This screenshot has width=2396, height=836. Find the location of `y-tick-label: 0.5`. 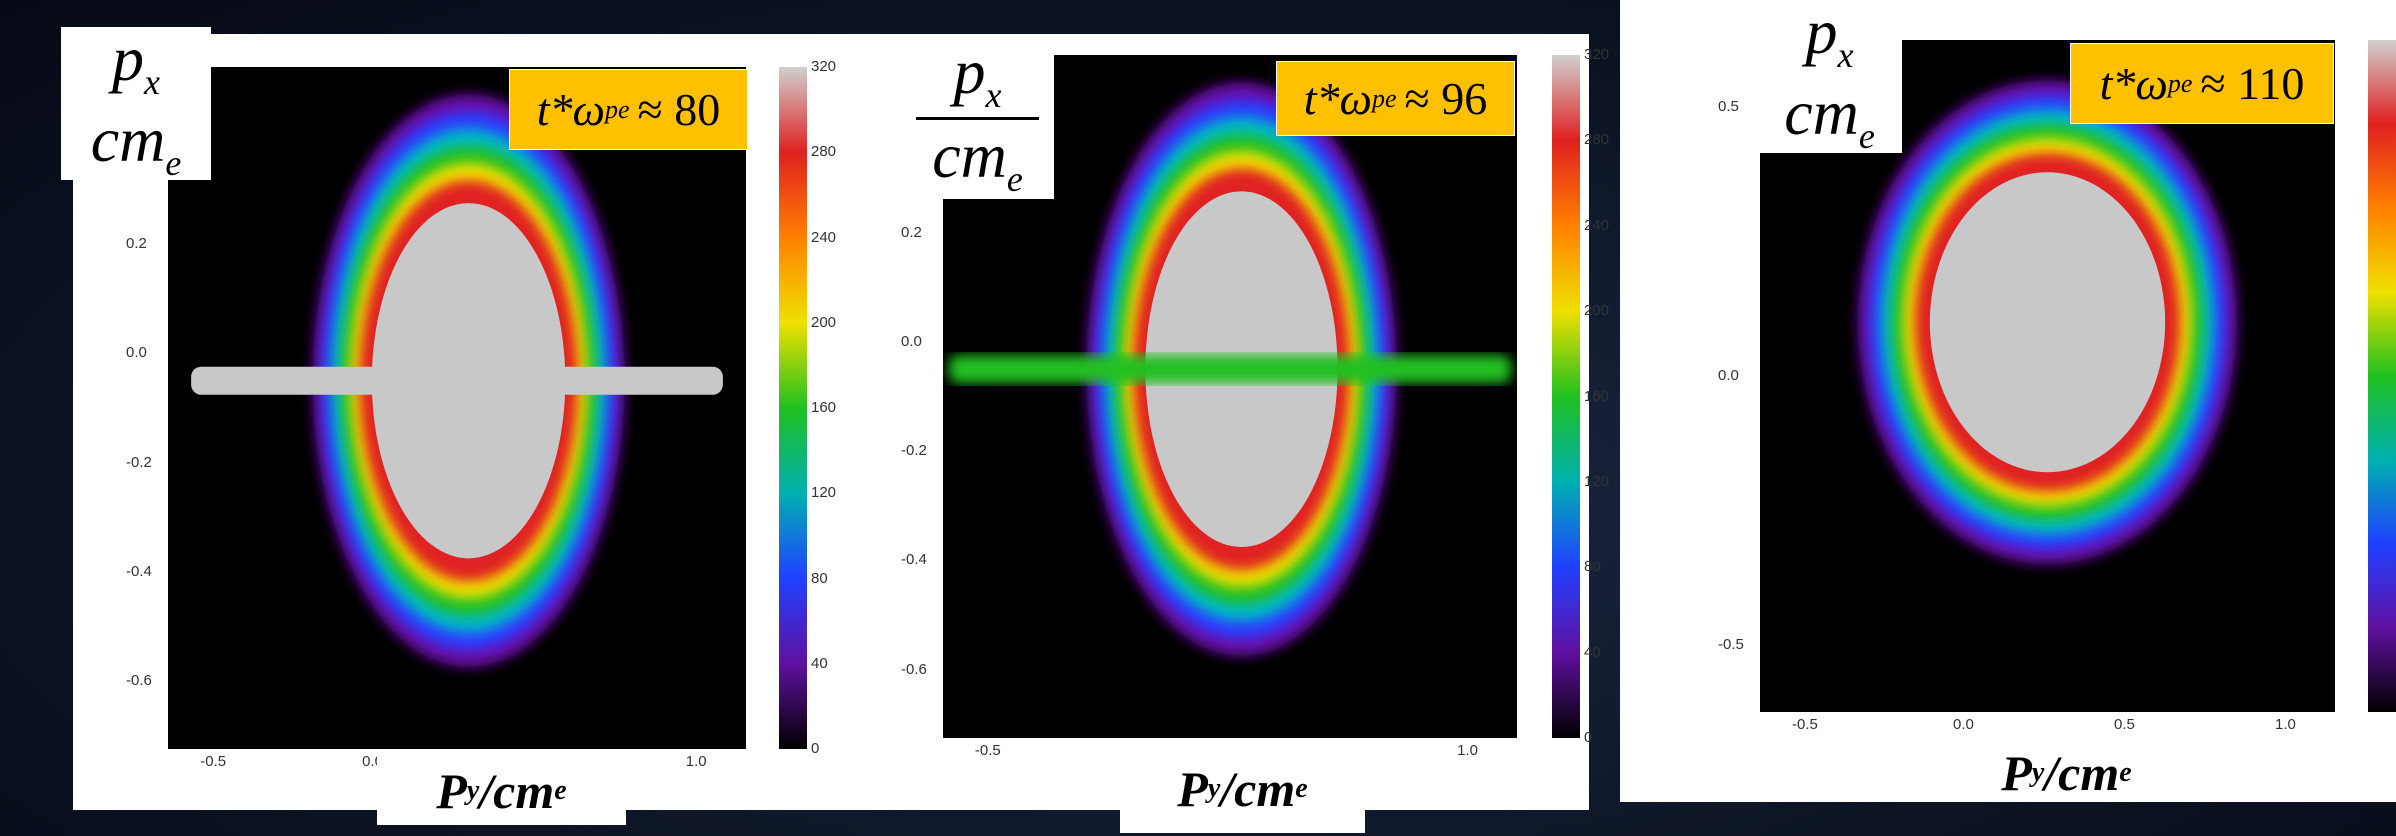

y-tick-label: 0.5 is located at coordinates (1728, 107).